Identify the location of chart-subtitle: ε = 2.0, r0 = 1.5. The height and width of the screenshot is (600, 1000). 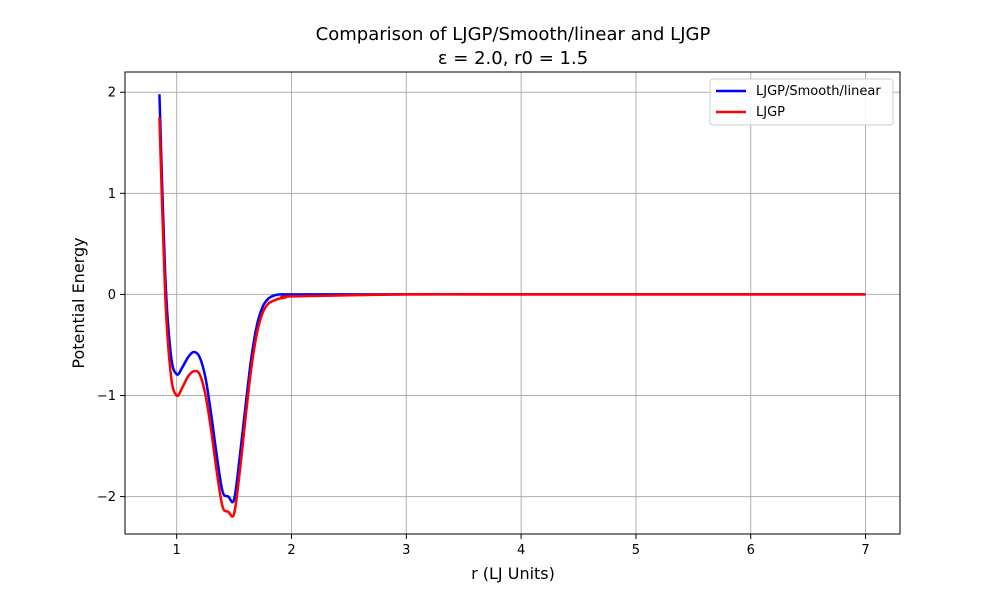
(513, 58).